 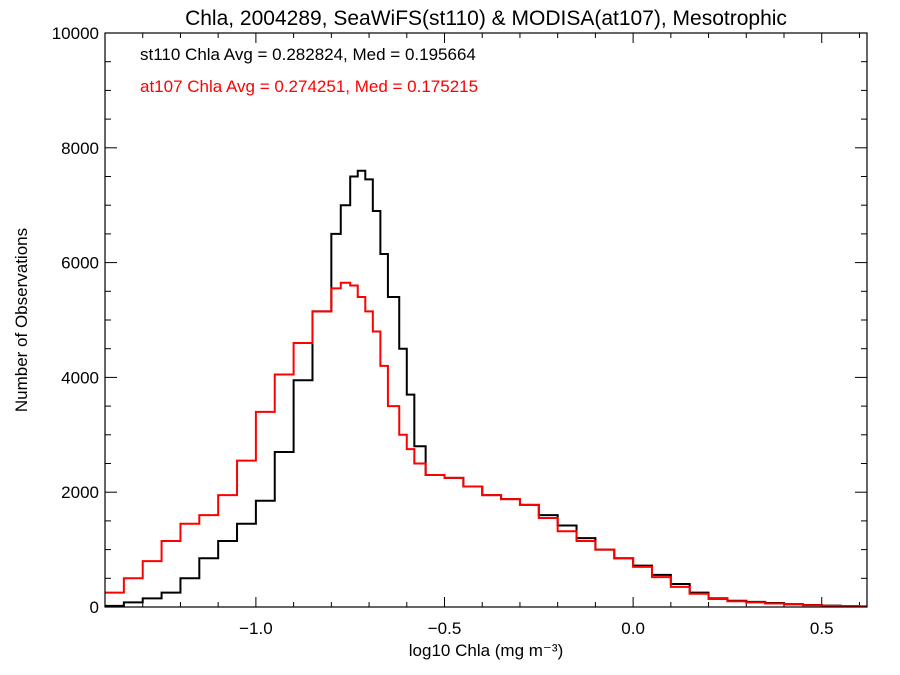 What do you see at coordinates (486, 650) in the screenshot?
I see `x-axis-label: log10 Chla (mg m⁻³)` at bounding box center [486, 650].